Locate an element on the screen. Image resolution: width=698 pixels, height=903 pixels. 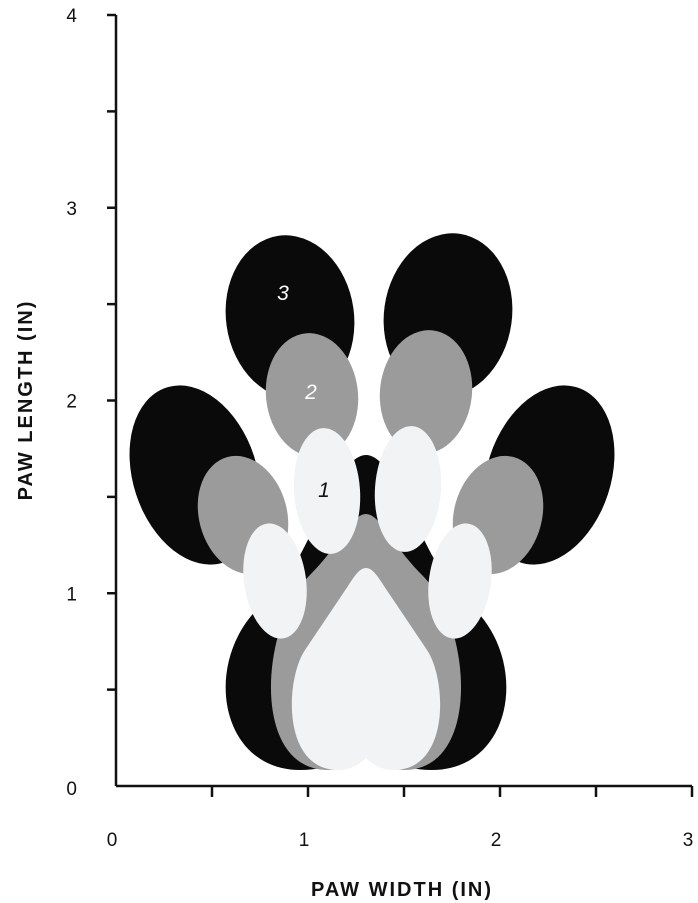
y-tick-label: 2 is located at coordinates (71, 402).